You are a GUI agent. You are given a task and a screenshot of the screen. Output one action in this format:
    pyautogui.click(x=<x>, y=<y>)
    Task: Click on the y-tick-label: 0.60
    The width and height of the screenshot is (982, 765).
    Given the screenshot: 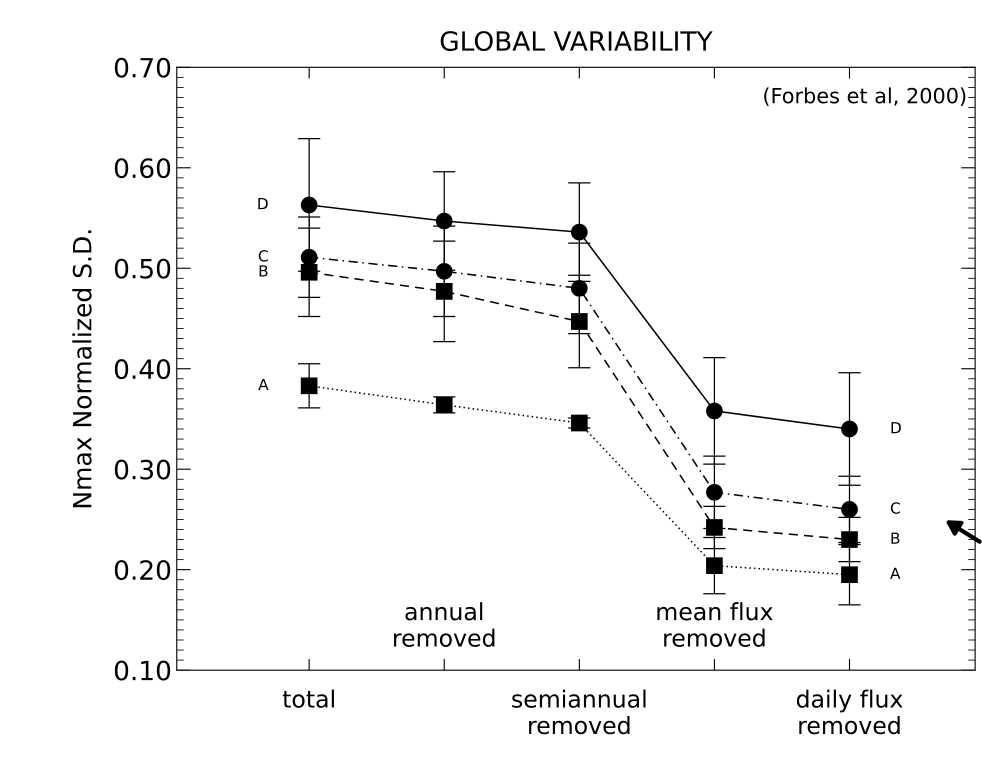 What is the action you would take?
    pyautogui.click(x=142, y=168)
    